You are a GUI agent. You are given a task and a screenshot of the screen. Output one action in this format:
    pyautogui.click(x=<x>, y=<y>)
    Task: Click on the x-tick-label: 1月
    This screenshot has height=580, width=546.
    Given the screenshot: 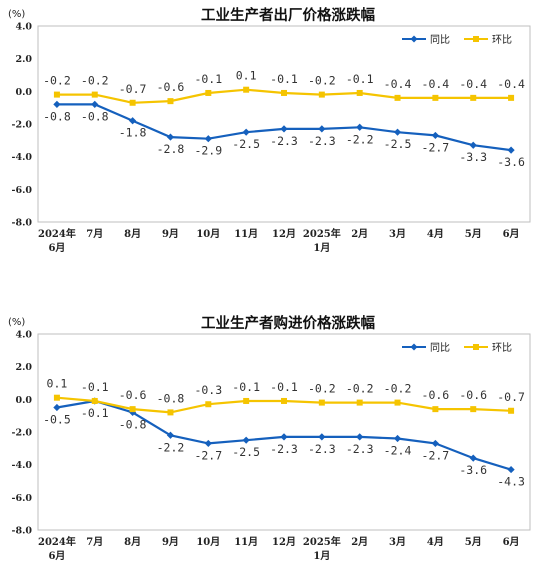 What is the action you would take?
    pyautogui.click(x=321, y=248)
    